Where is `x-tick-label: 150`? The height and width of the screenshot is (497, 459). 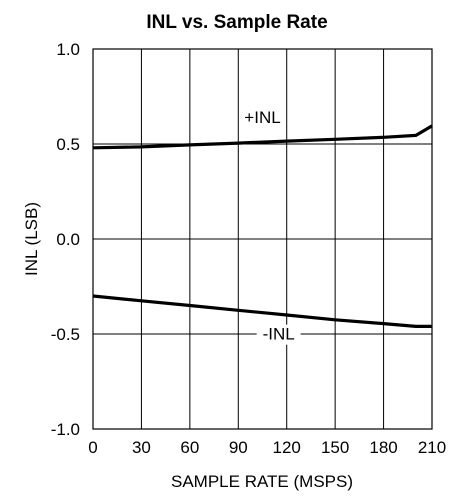
x-tick-label: 150 is located at coordinates (335, 447).